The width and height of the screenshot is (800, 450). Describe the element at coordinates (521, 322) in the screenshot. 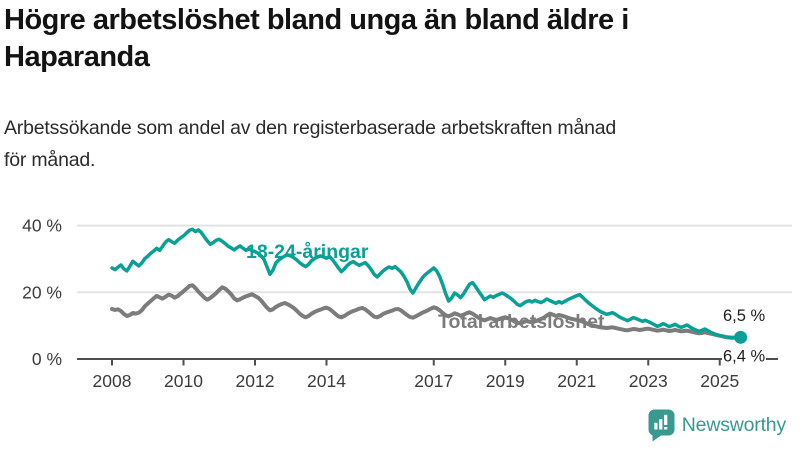

I see `series-label-total: Total arbetslöshet` at that location.